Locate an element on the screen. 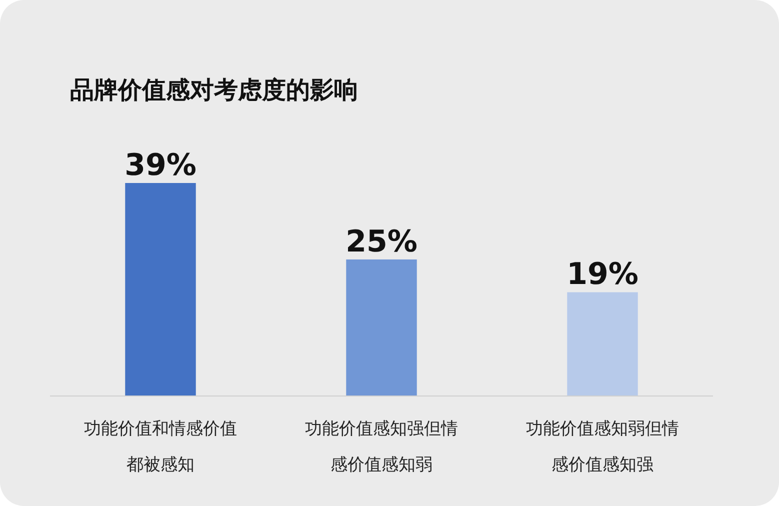 The width and height of the screenshot is (779, 506). data-label: 25% is located at coordinates (382, 242).